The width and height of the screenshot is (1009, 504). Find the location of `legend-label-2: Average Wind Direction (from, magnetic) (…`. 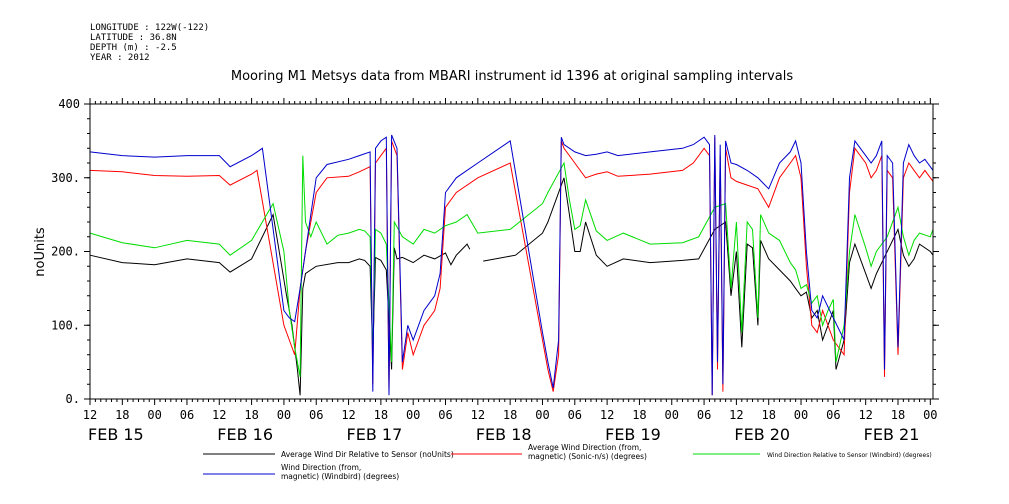

legend-label-2: Average Wind Direction (from, magnetic) (… is located at coordinates (587, 452).